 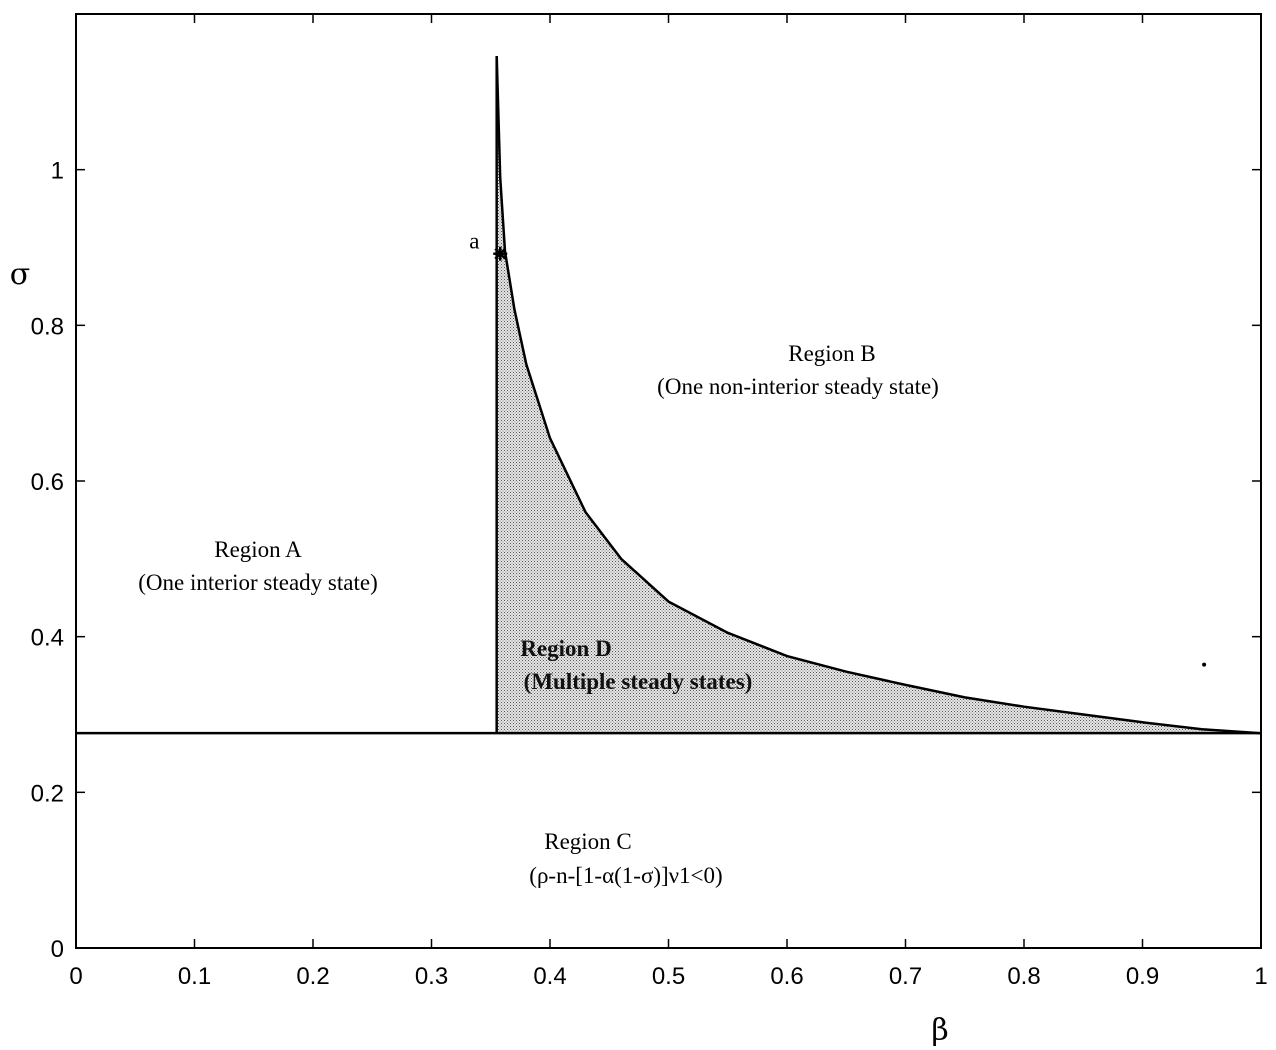 What do you see at coordinates (588, 841) in the screenshot?
I see `region-c-title: Region C` at bounding box center [588, 841].